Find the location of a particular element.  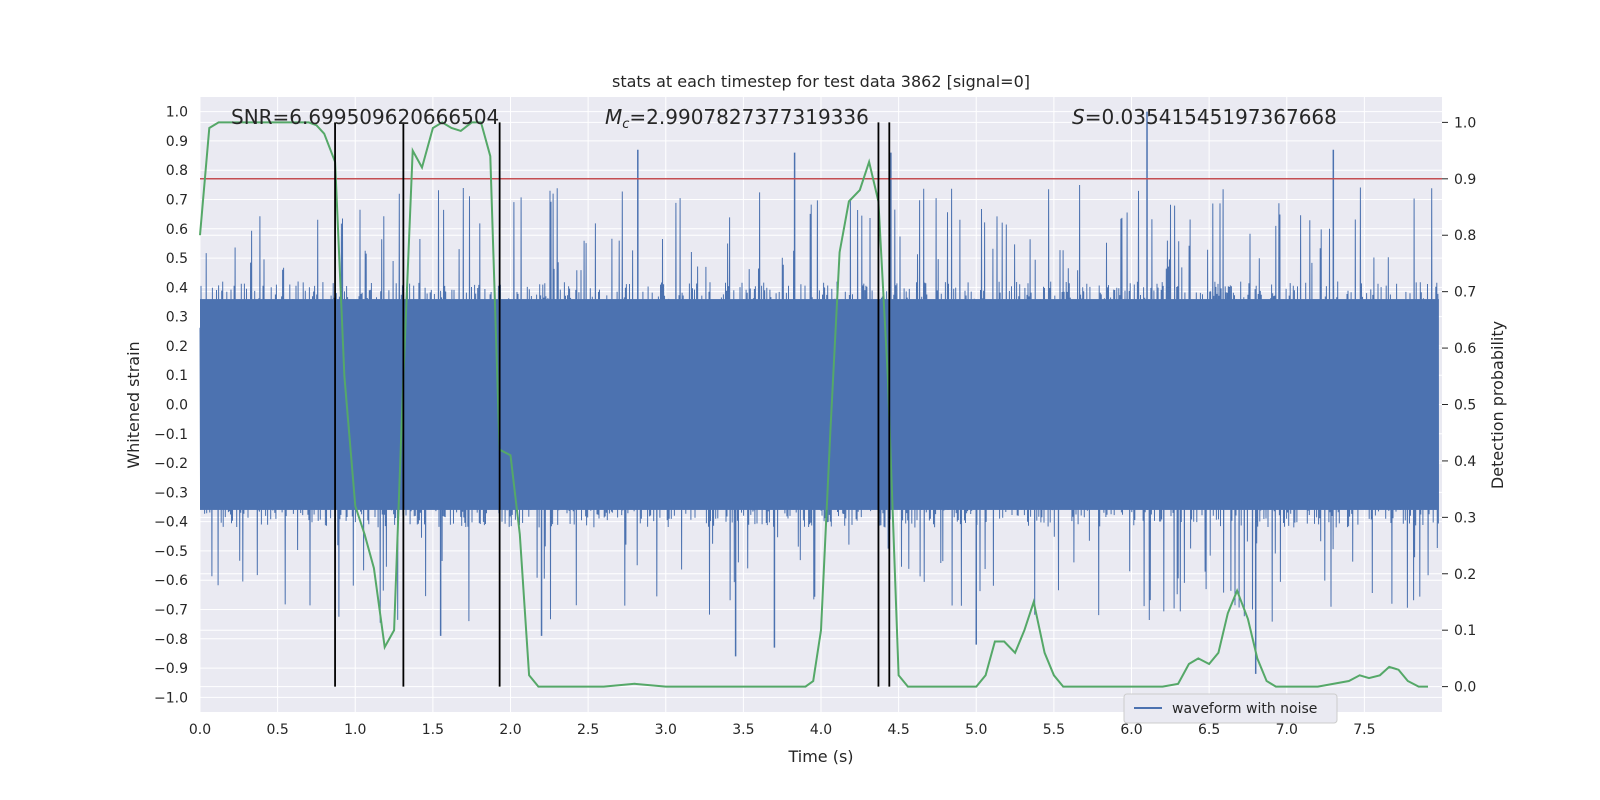

y-left-tick-label: −0.7 is located at coordinates (171, 611).